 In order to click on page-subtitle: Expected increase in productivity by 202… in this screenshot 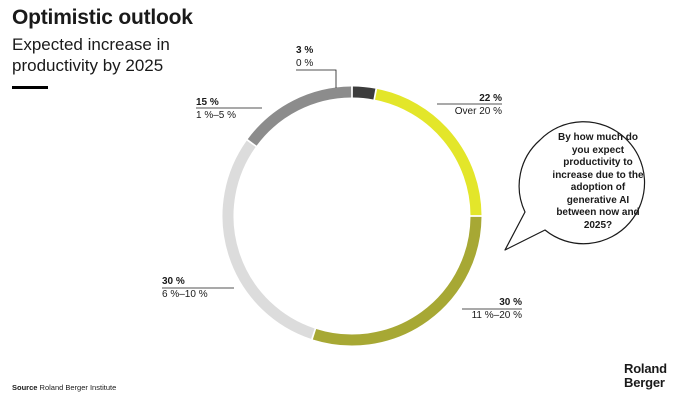, I will do `click(91, 55)`.